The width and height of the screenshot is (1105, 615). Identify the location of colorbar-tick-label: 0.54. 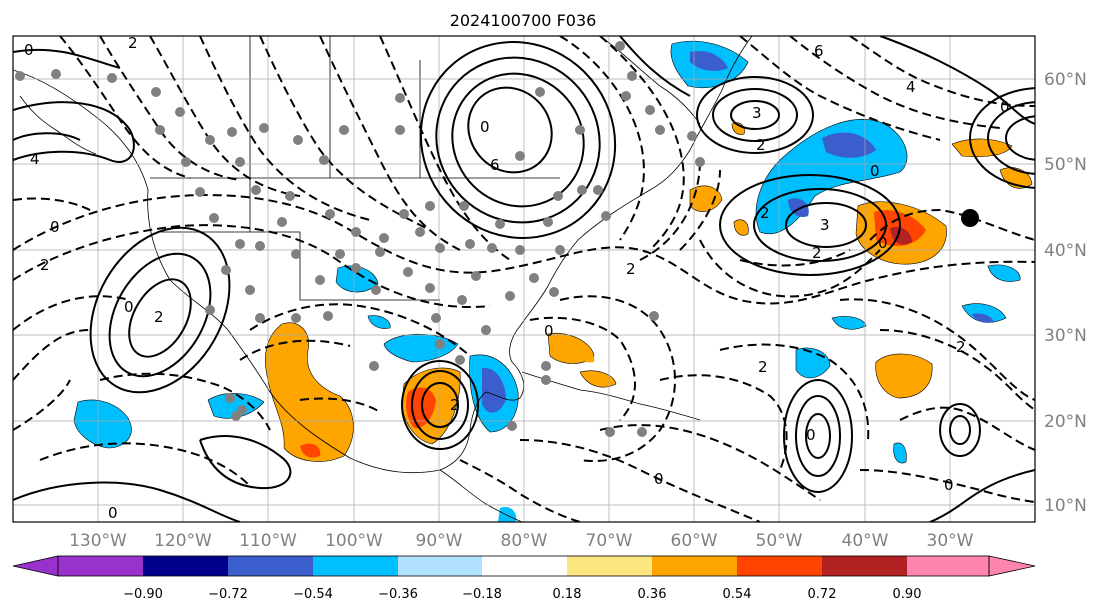
(737, 594).